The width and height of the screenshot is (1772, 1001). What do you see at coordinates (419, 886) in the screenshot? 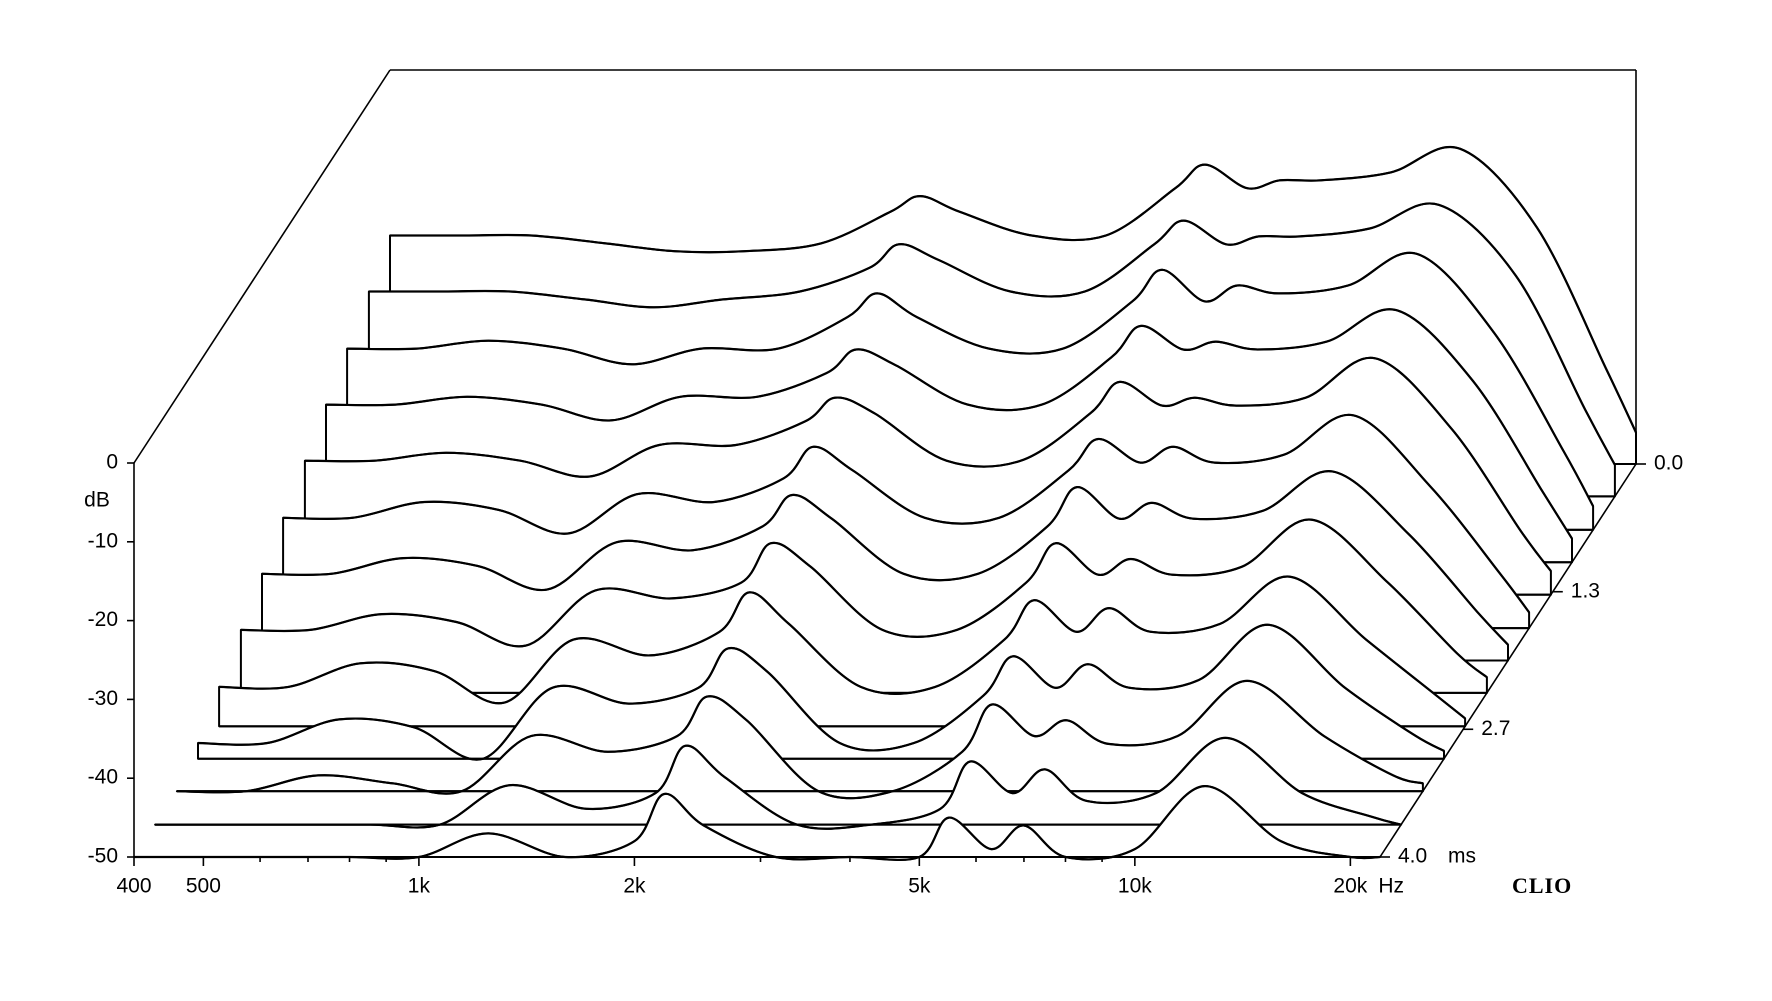
I see `x-tick-label: 1k` at bounding box center [419, 886].